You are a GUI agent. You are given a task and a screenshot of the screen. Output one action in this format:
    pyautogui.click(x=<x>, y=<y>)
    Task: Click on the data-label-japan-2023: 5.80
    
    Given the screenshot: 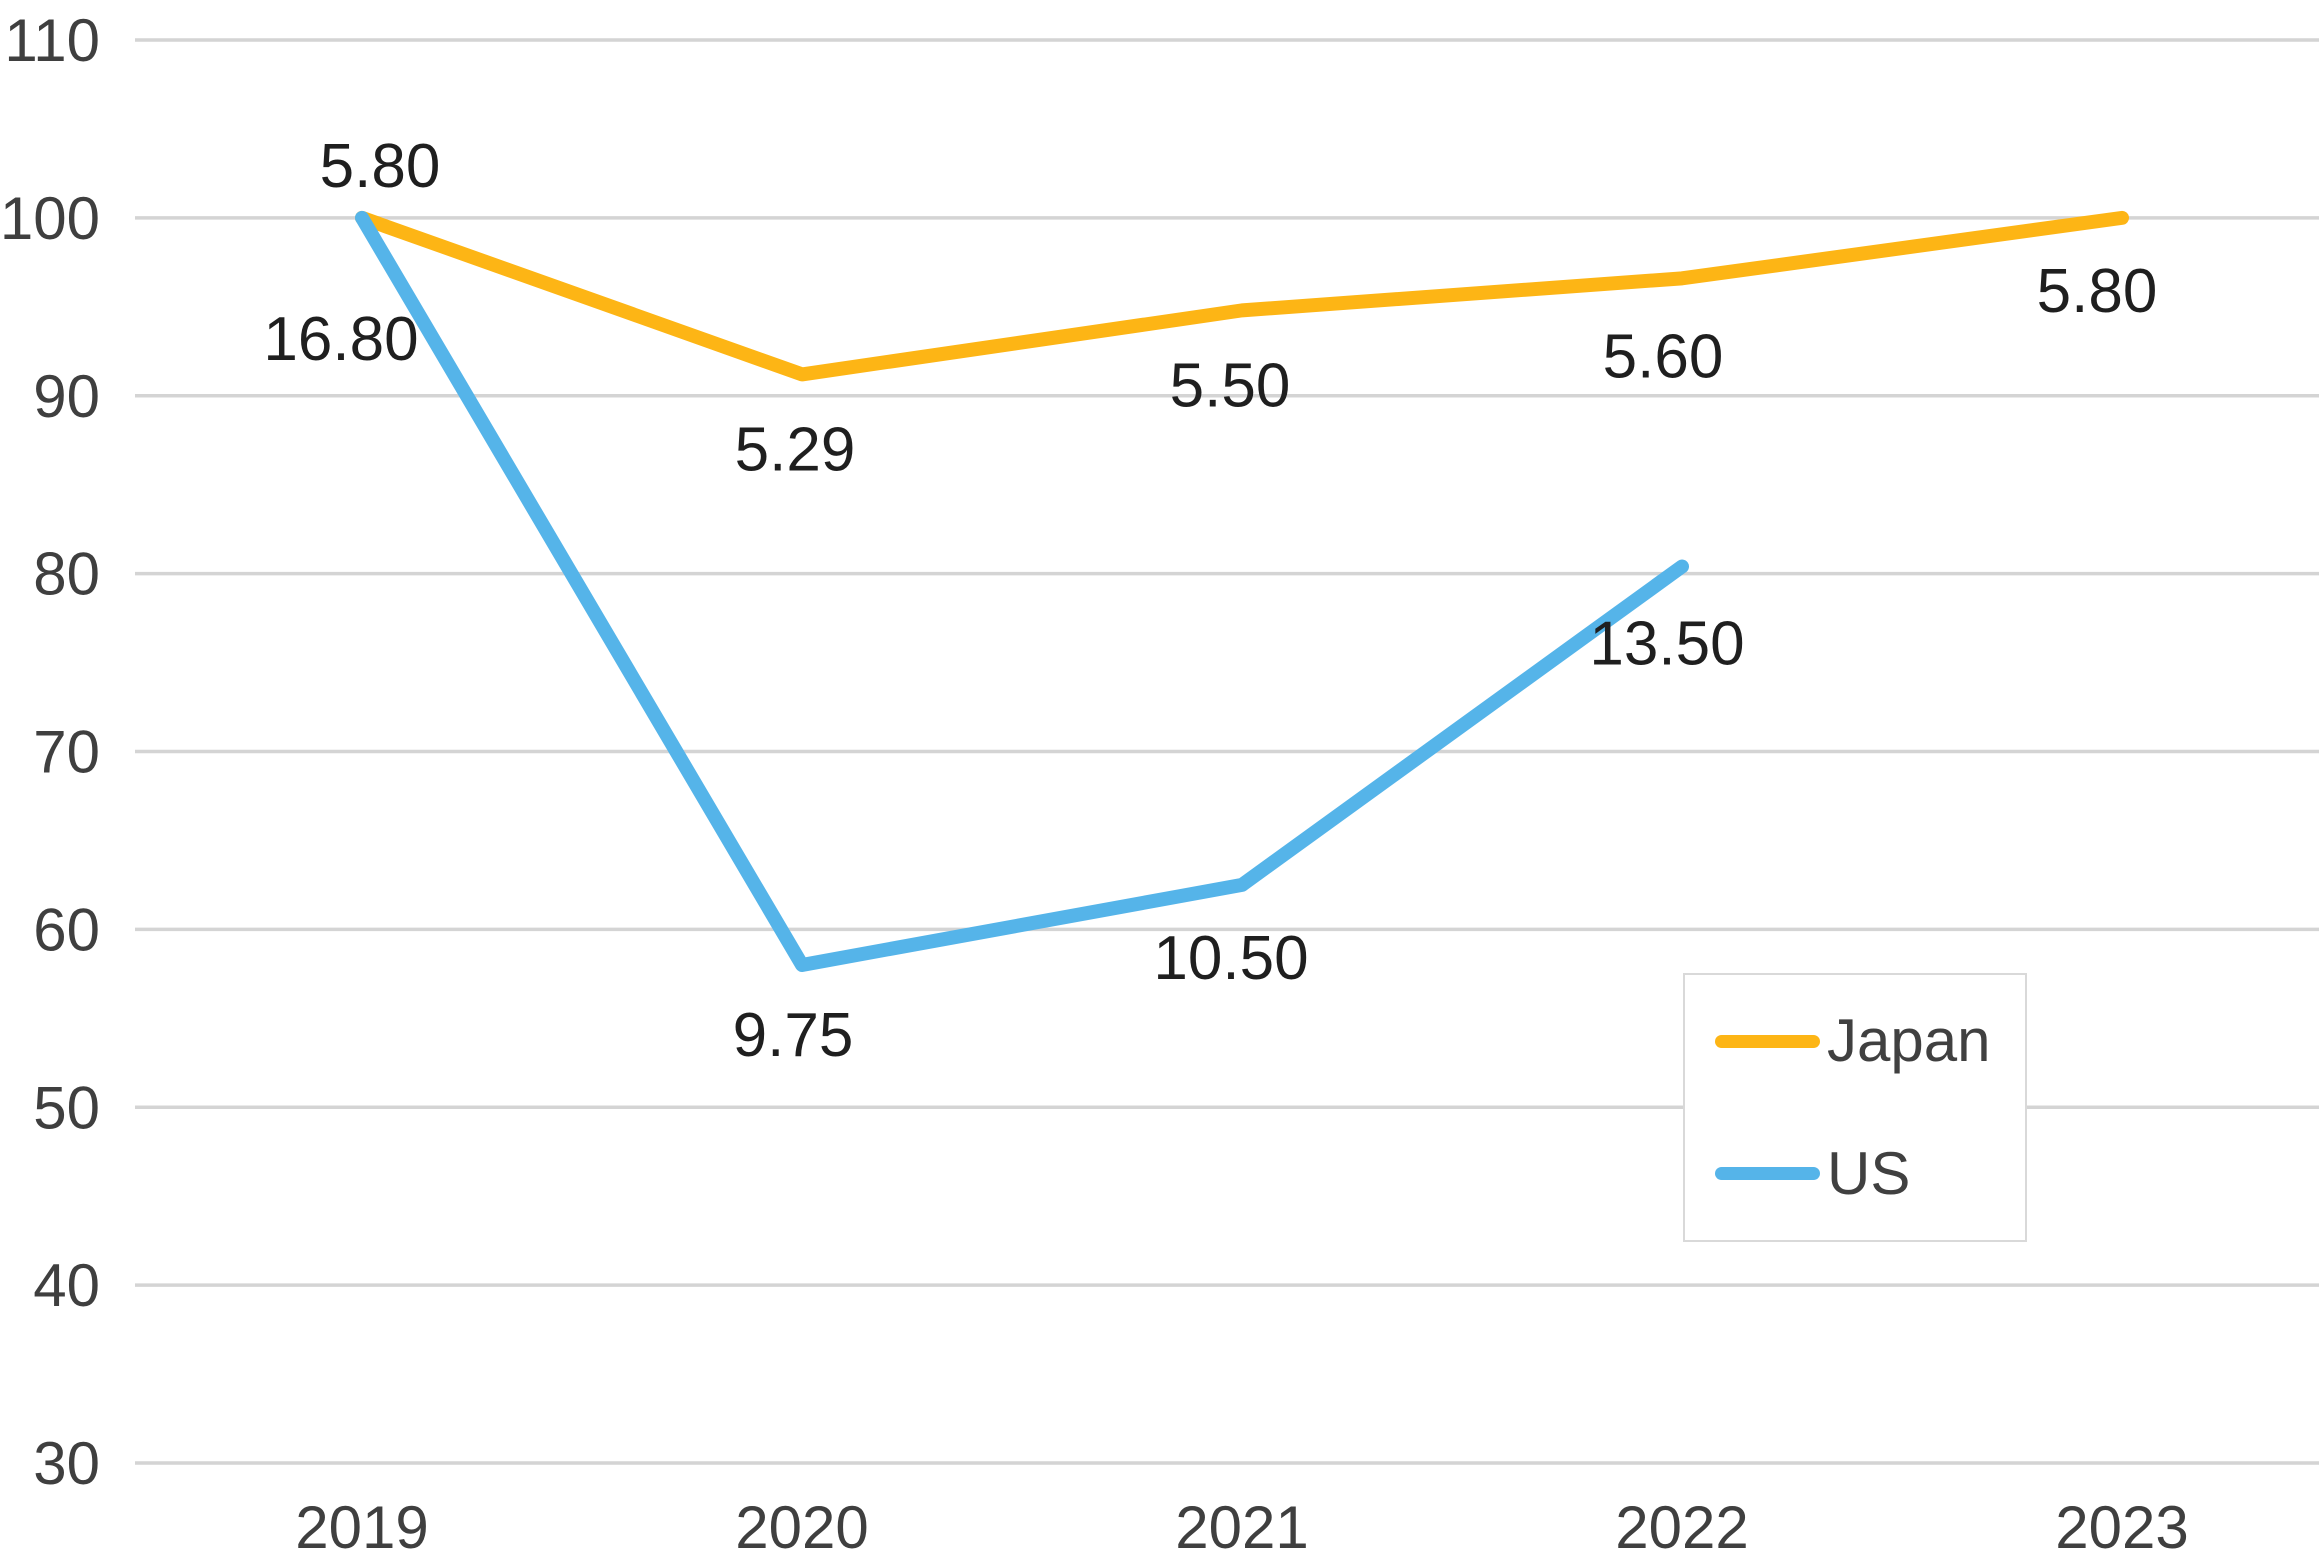 What is the action you would take?
    pyautogui.click(x=2097, y=291)
    